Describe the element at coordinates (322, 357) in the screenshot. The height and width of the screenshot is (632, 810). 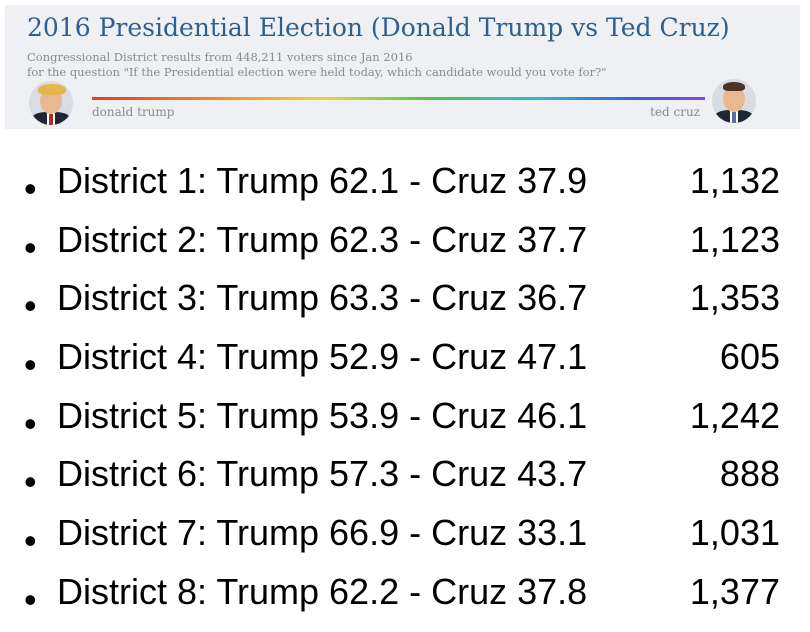
I see `district-result-text: District 4: Trump 52.9 - Cruz 47.1` at that location.